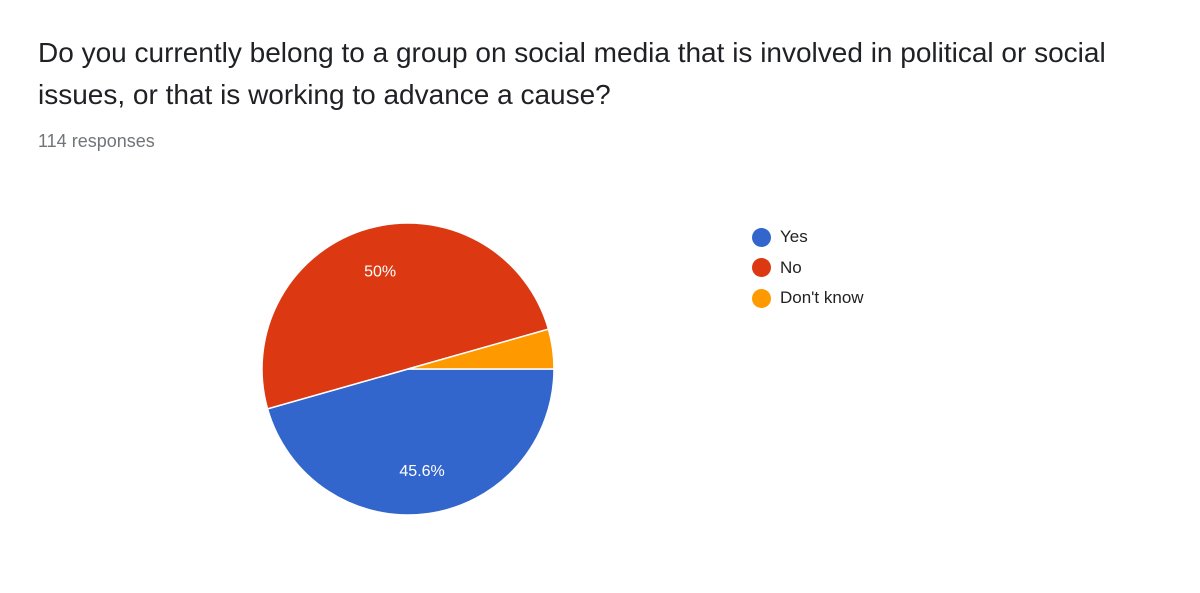 The image size is (1200, 593). I want to click on chart-legend: Yes No Don't know, so click(808, 268).